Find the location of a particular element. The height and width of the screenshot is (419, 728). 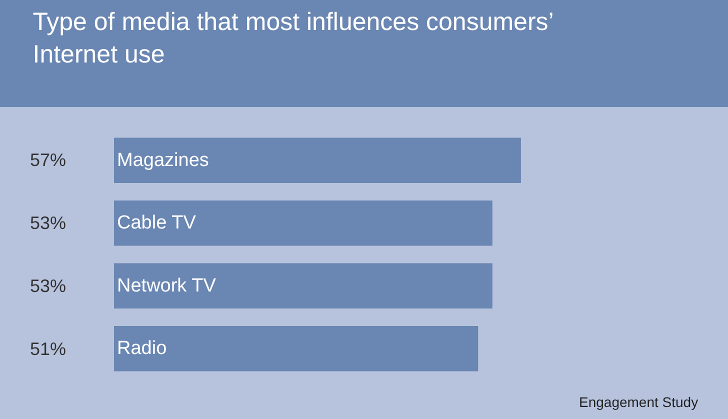

chart-title: Type of media that most influences consumers’ Internet use is located at coordinates (293, 38).